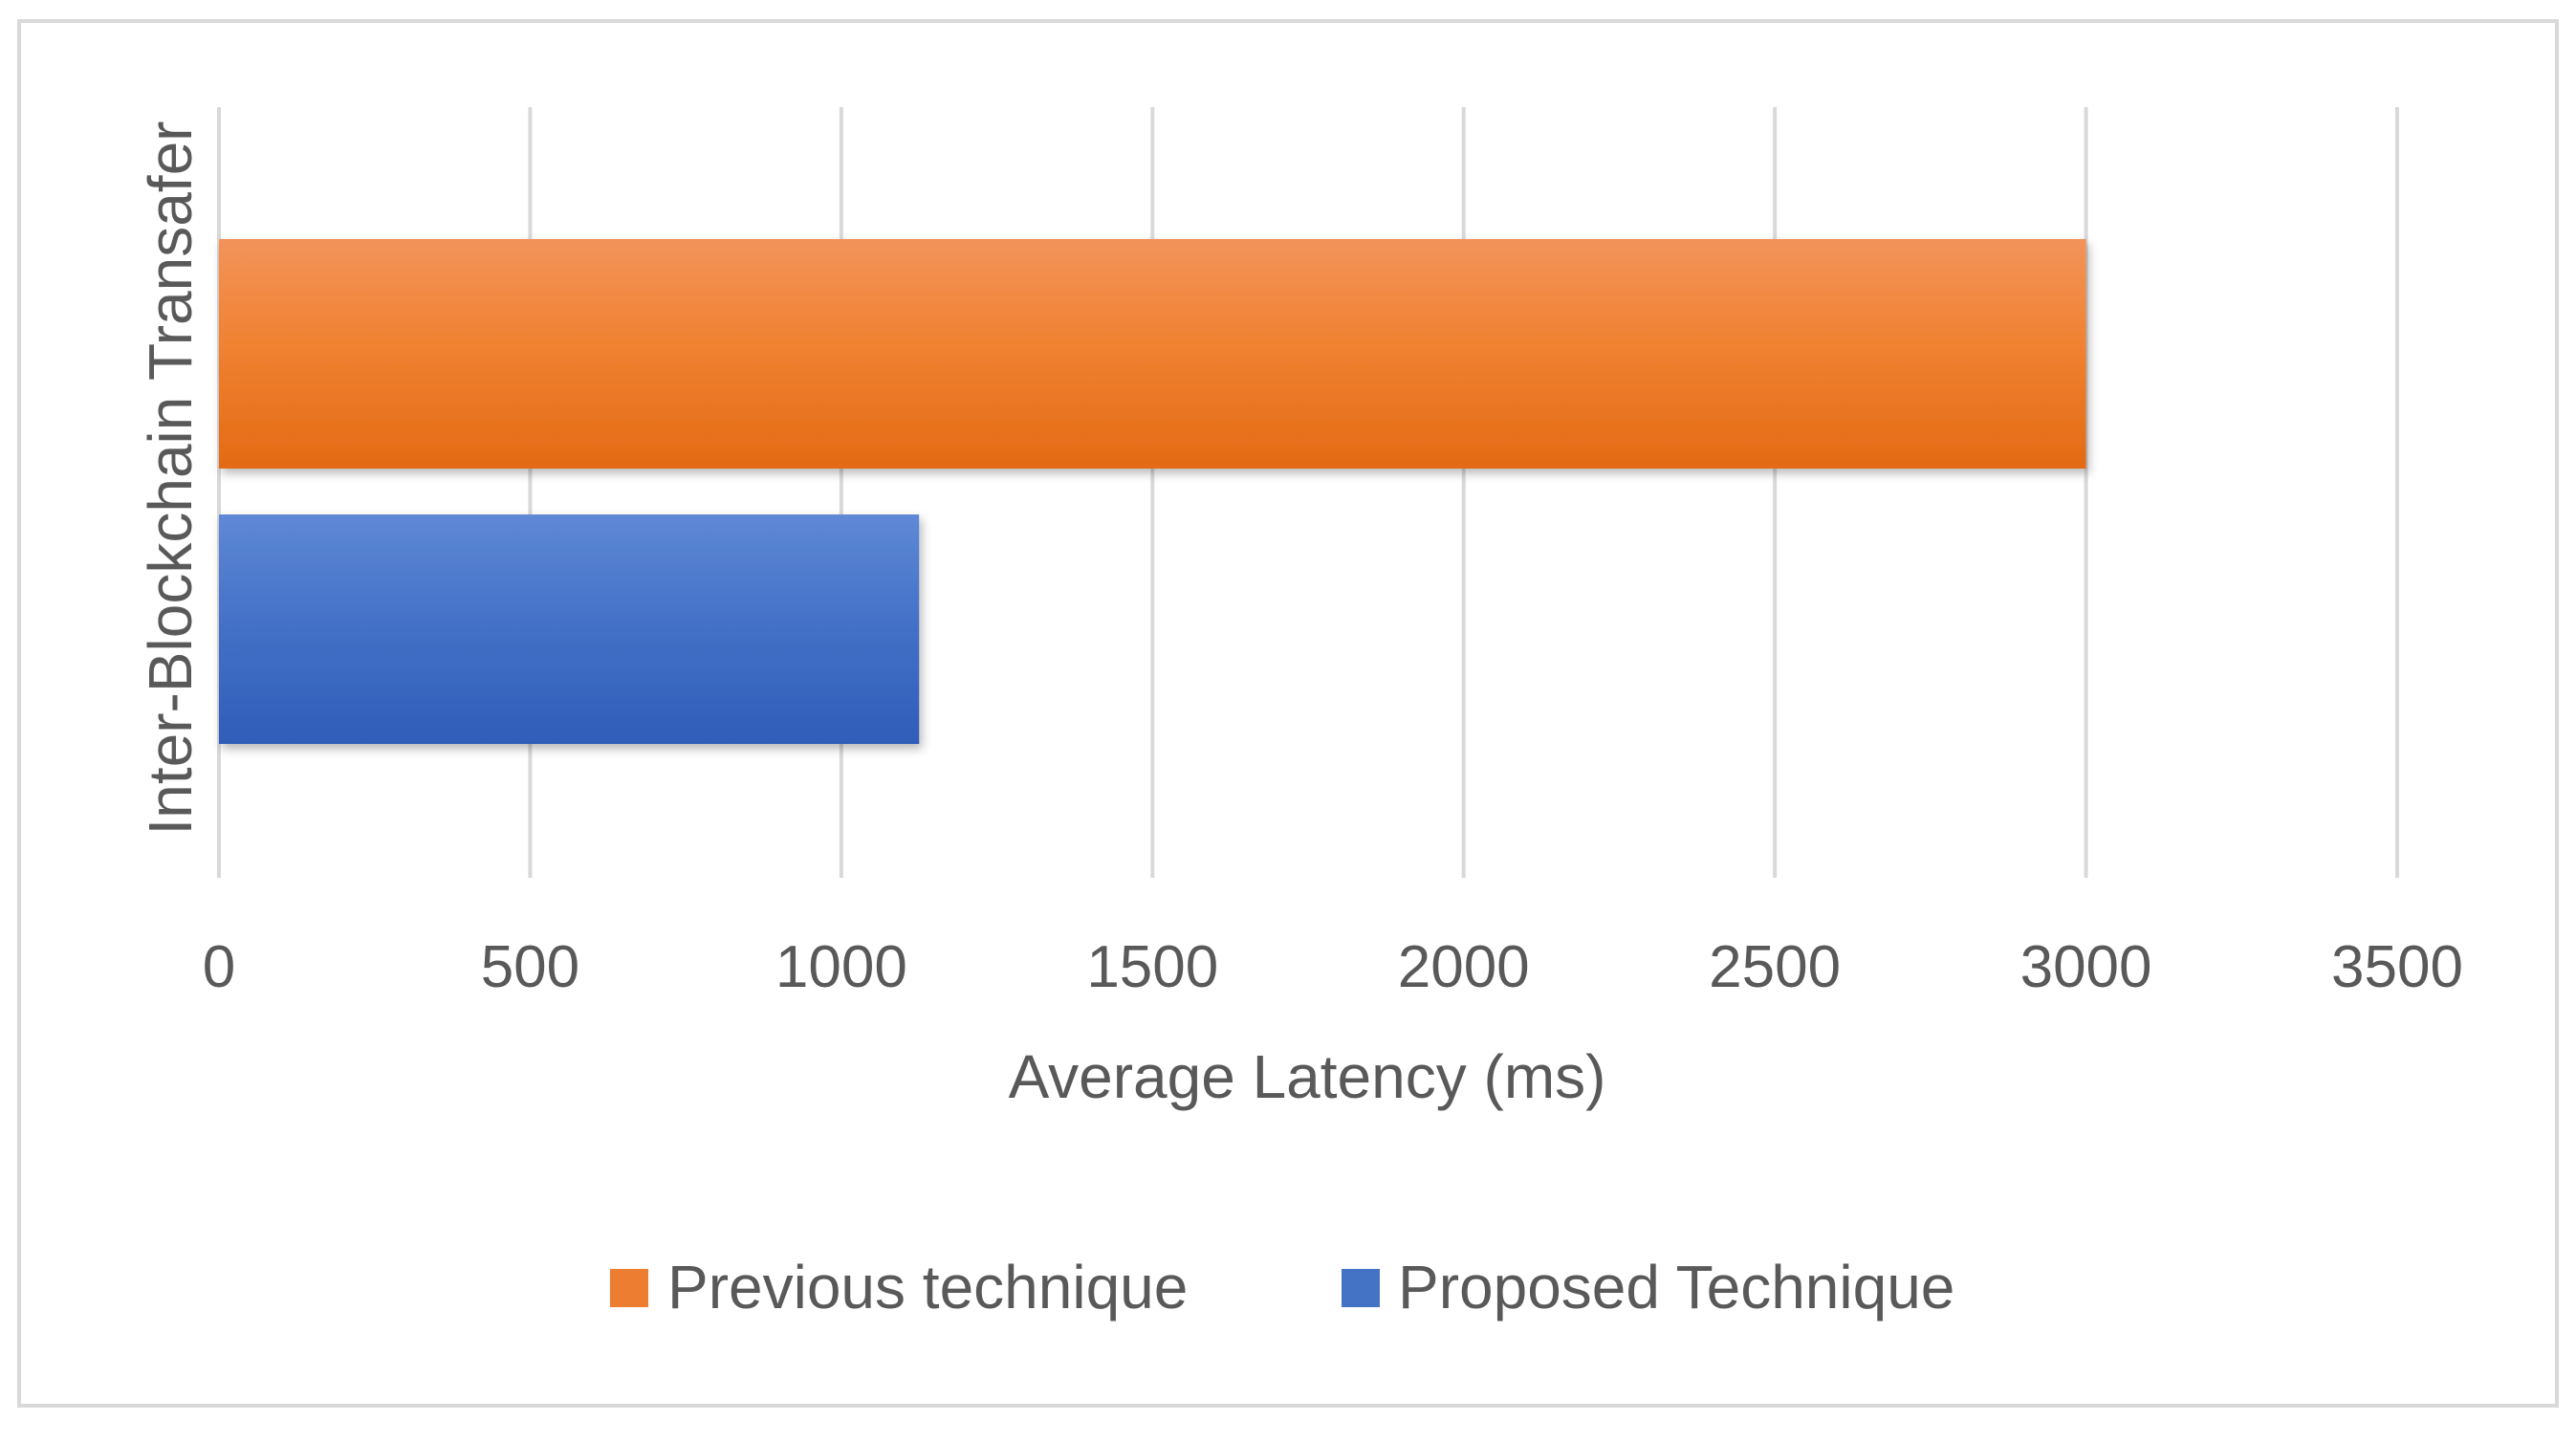  Describe the element at coordinates (927, 1287) in the screenshot. I see `legend-label: Previous technique` at that location.